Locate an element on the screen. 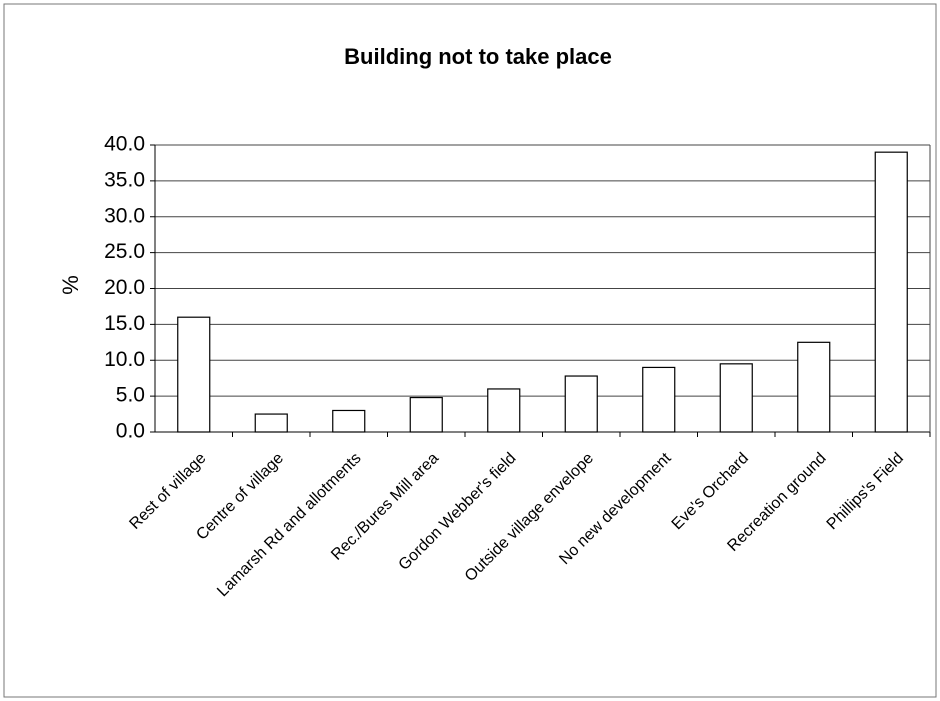 This screenshot has width=940, height=701. y-tick-label: 30.0 is located at coordinates (124, 215).